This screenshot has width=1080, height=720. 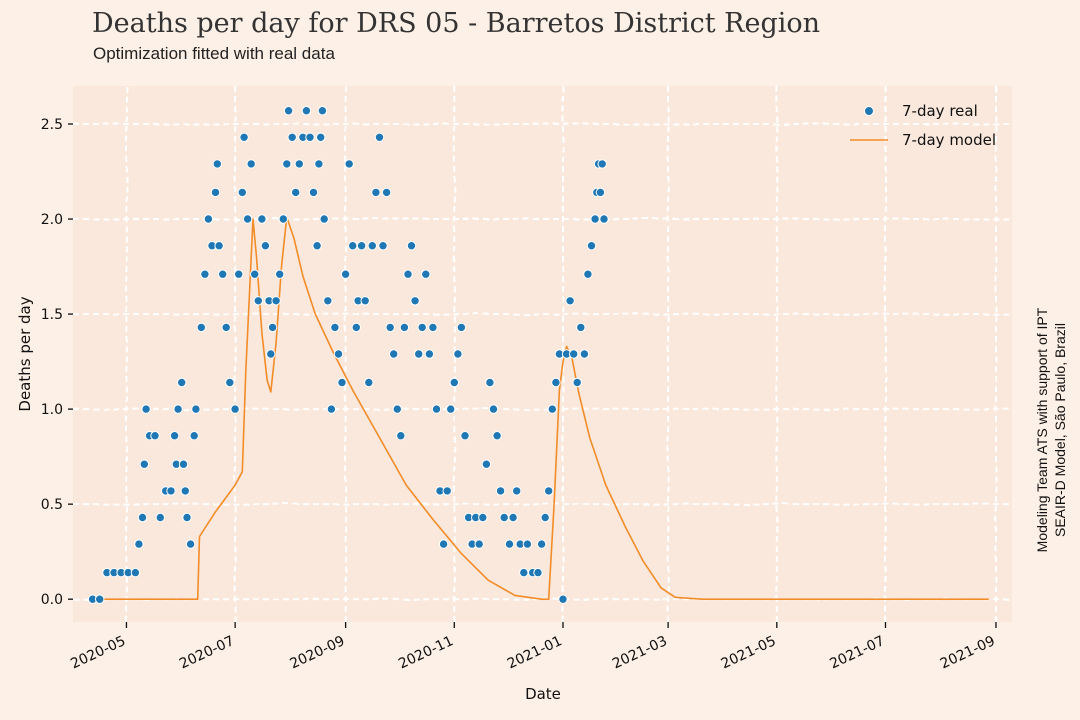 What do you see at coordinates (640, 652) in the screenshot?
I see `x-tick-label: 2021-03` at bounding box center [640, 652].